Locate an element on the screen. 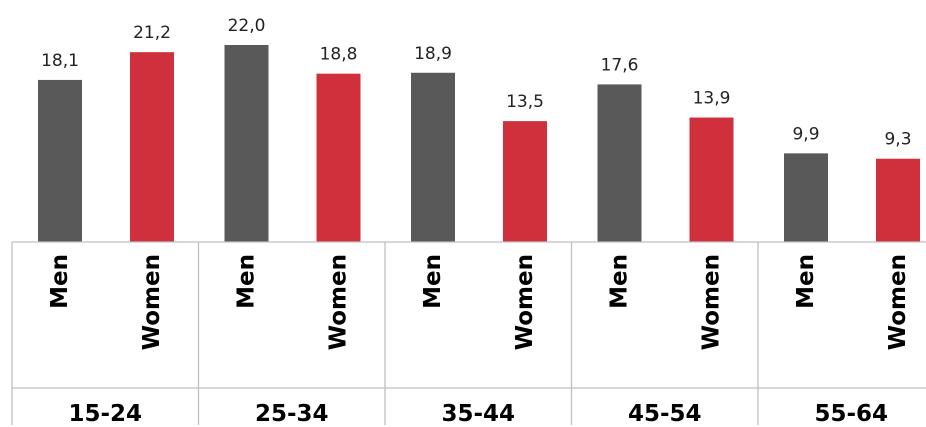 The height and width of the screenshot is (427, 926). group-label-55-64: 55-64 is located at coordinates (851, 414).